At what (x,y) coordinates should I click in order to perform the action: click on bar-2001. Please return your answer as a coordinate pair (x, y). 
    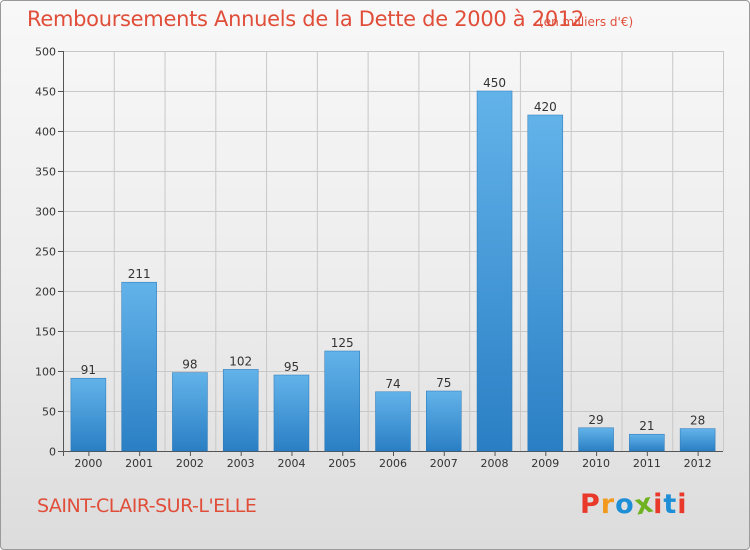
    Looking at the image, I should click on (139, 366).